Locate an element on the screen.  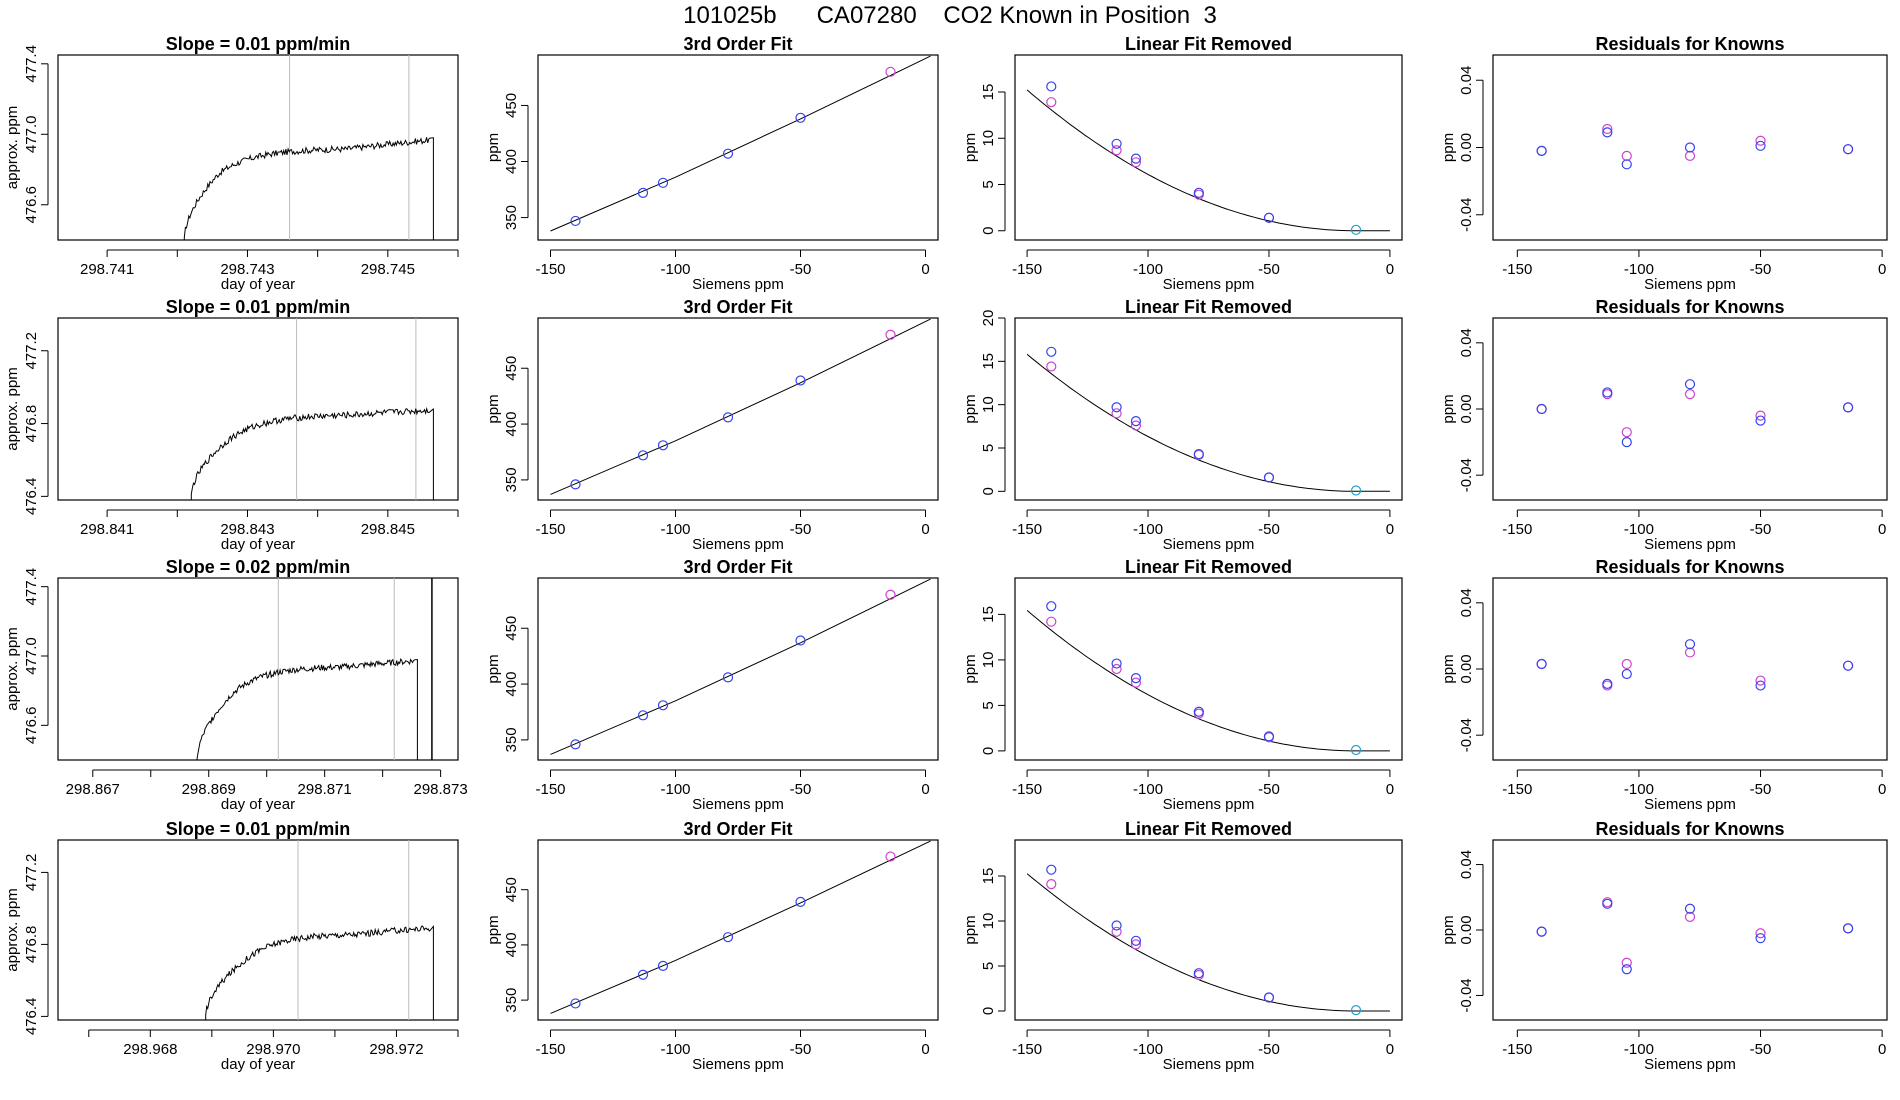
x-tick-label: 298.869 is located at coordinates (209, 789).